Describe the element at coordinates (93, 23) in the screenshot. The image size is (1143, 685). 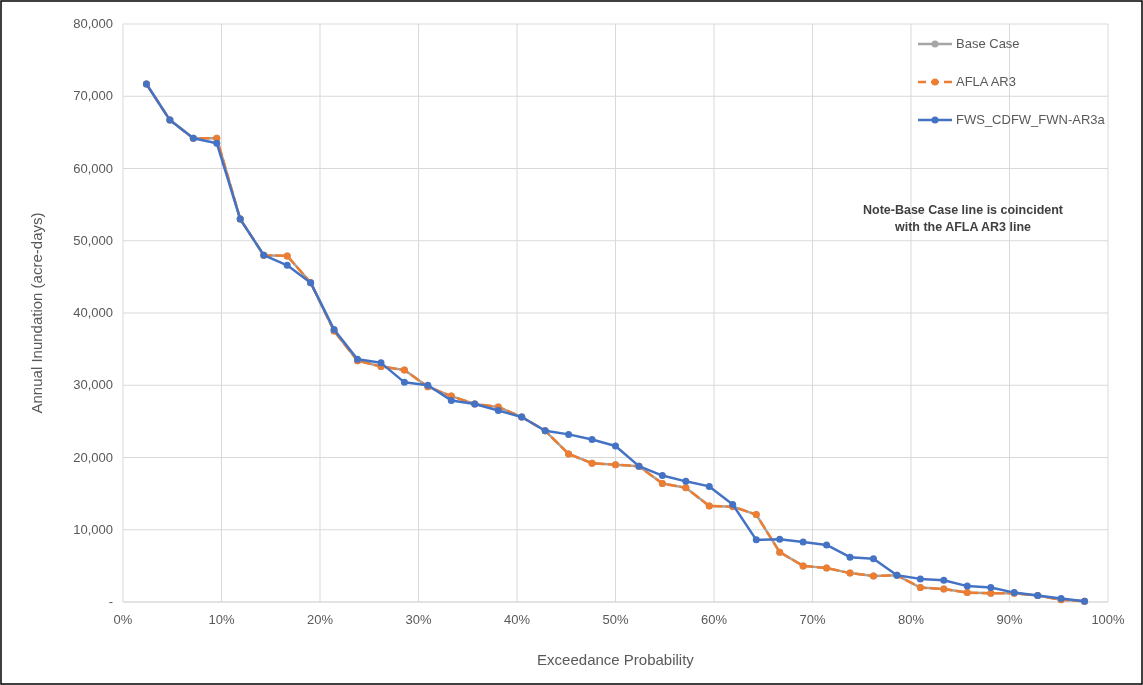
I see `y-tick-label: 80,000` at that location.